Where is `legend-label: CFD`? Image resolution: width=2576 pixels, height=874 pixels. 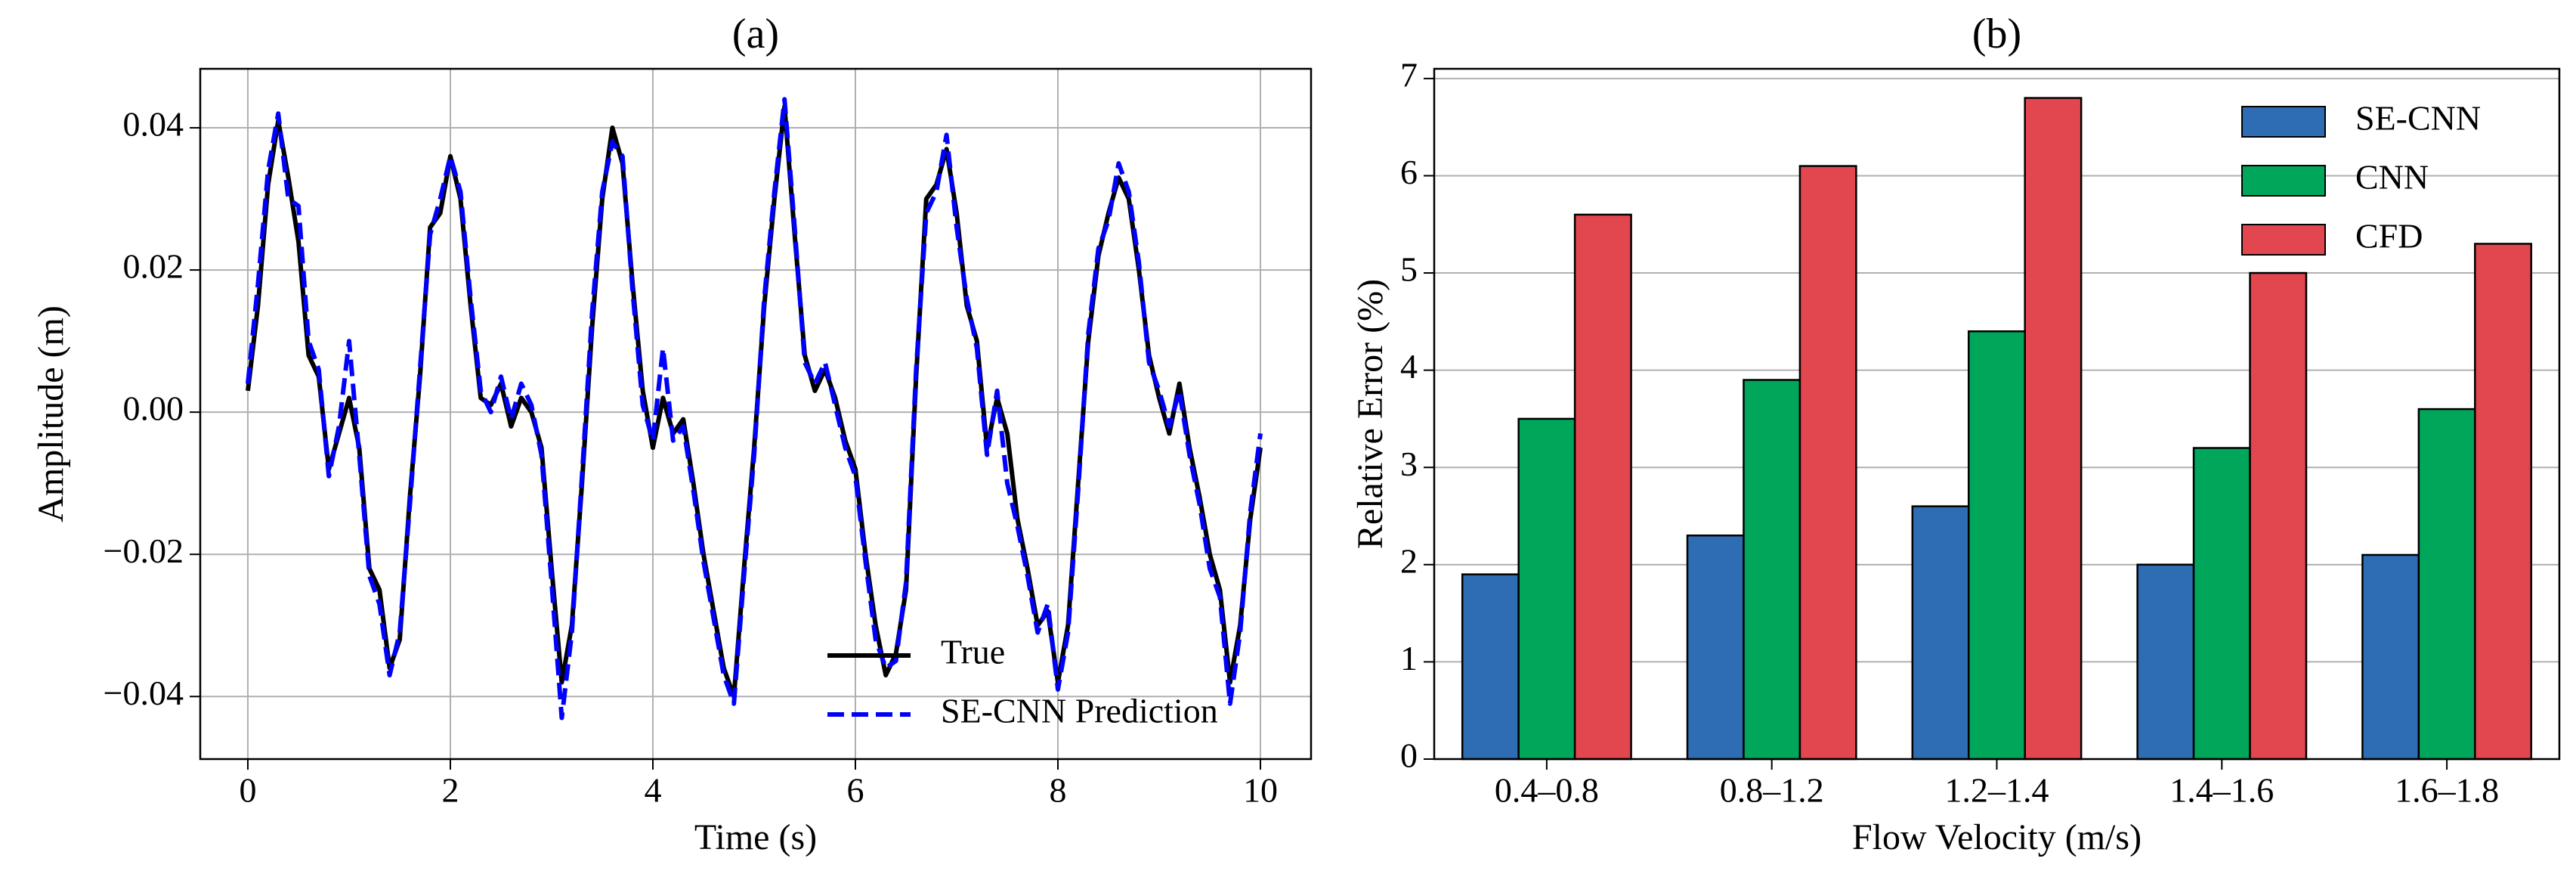
legend-label: CFD is located at coordinates (2389, 236).